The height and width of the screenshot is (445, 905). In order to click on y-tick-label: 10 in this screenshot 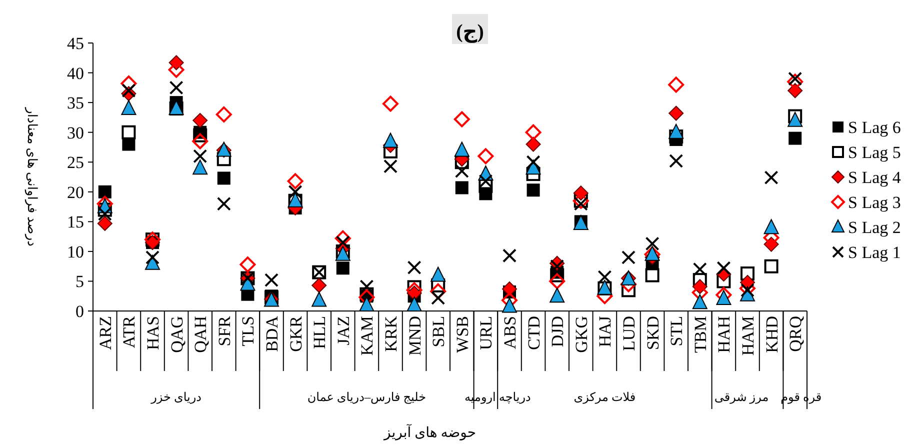, I will do `click(75, 252)`.